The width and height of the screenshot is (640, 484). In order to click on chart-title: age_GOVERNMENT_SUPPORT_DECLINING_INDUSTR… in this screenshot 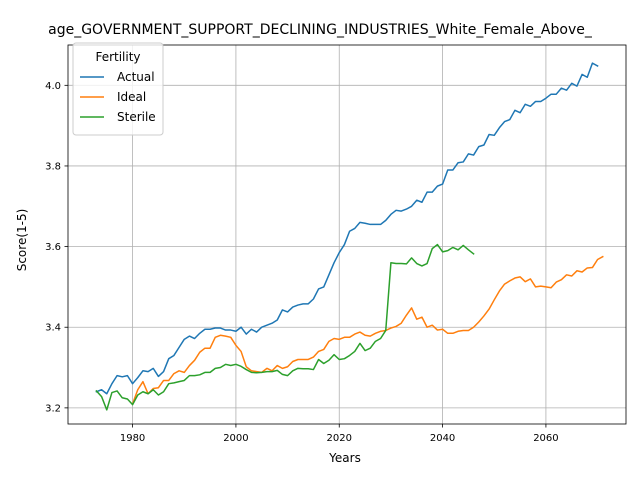, I will do `click(320, 30)`.